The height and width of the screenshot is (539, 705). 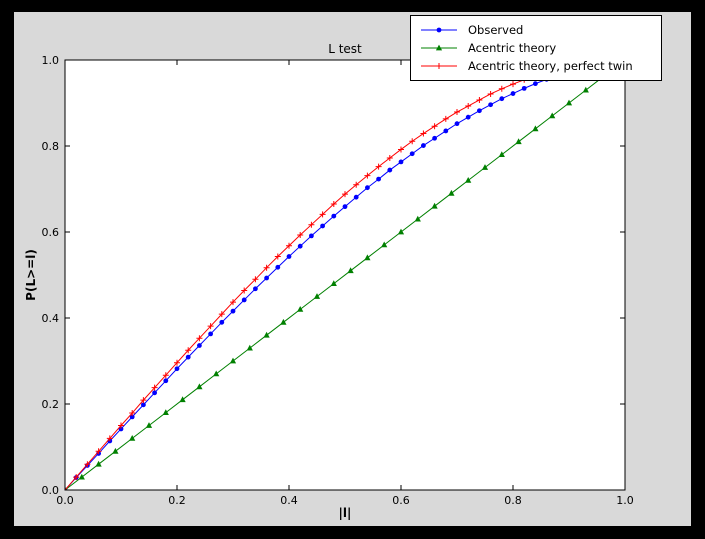 I want to click on x-tick-label: 0.4, so click(x=289, y=500).